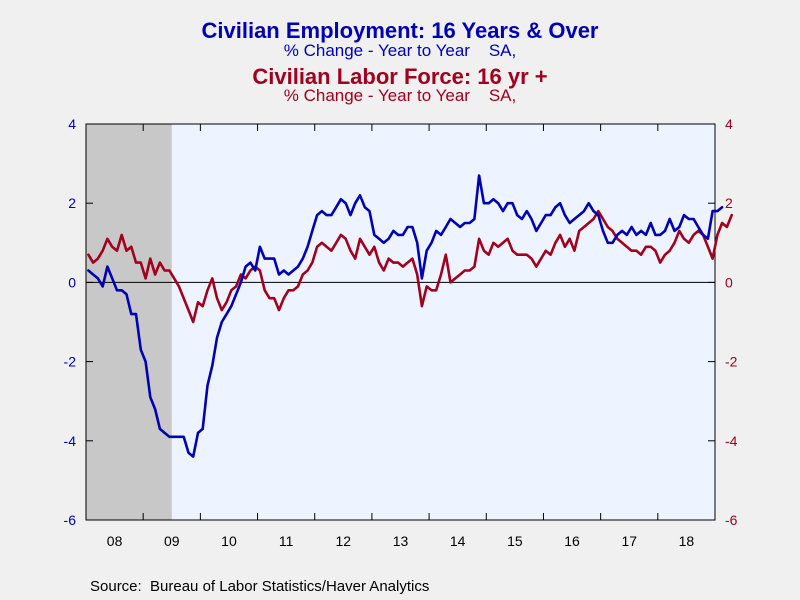 The width and height of the screenshot is (800, 600). I want to click on y-tick-label-left: 4, so click(72, 124).